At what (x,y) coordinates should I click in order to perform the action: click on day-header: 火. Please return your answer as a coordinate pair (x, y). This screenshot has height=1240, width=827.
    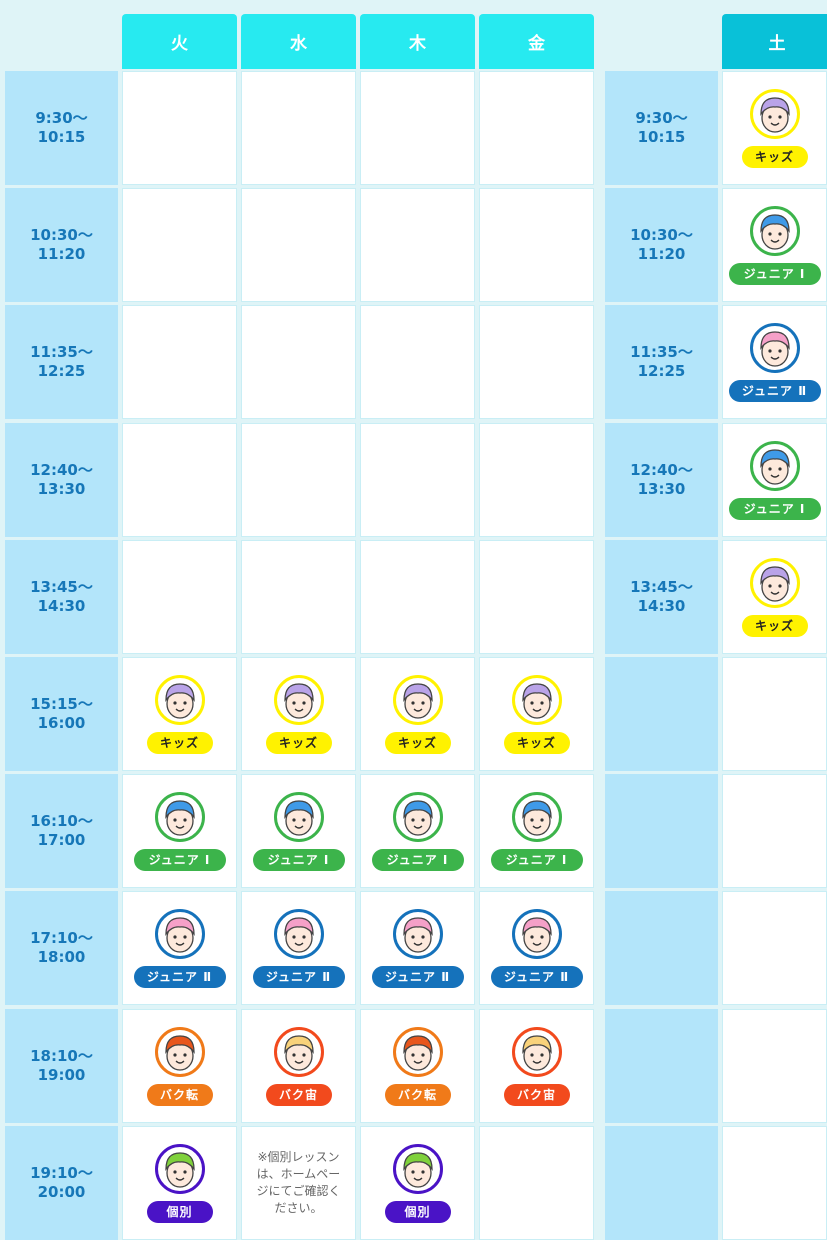
    Looking at the image, I should click on (179, 41).